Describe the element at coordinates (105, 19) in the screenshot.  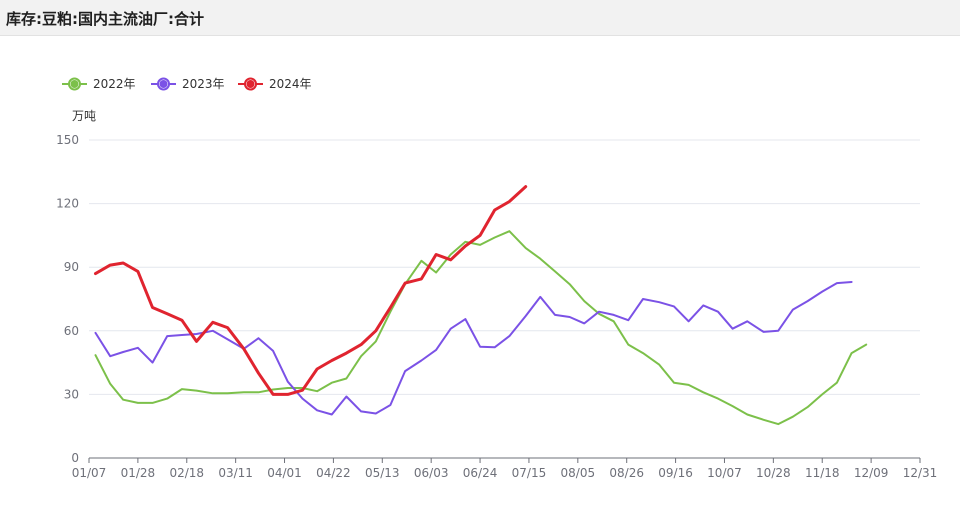
I see `chart-title: 库存:豆粕:国内主流油厂:合计` at that location.